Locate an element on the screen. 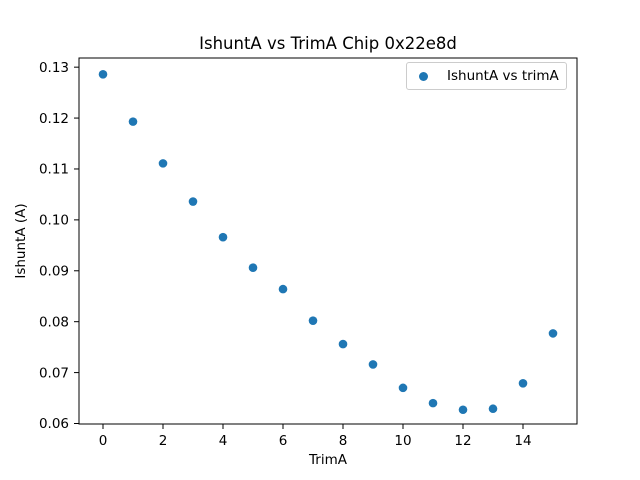 Image resolution: width=640 pixels, height=480 pixels. x-tick-label: 6 is located at coordinates (283, 441).